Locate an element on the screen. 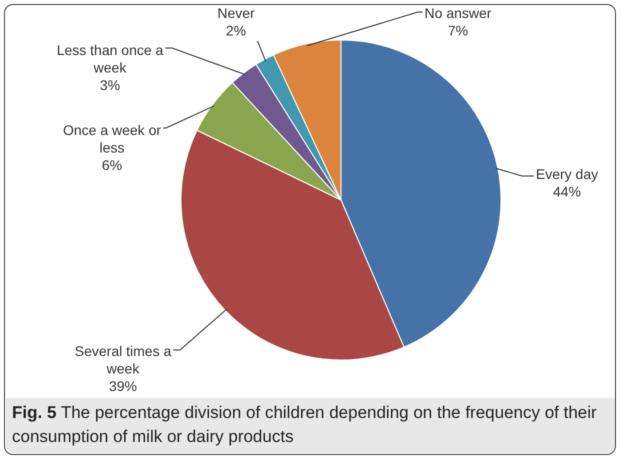 This screenshot has width=622, height=461. data-label: 44% is located at coordinates (567, 191).